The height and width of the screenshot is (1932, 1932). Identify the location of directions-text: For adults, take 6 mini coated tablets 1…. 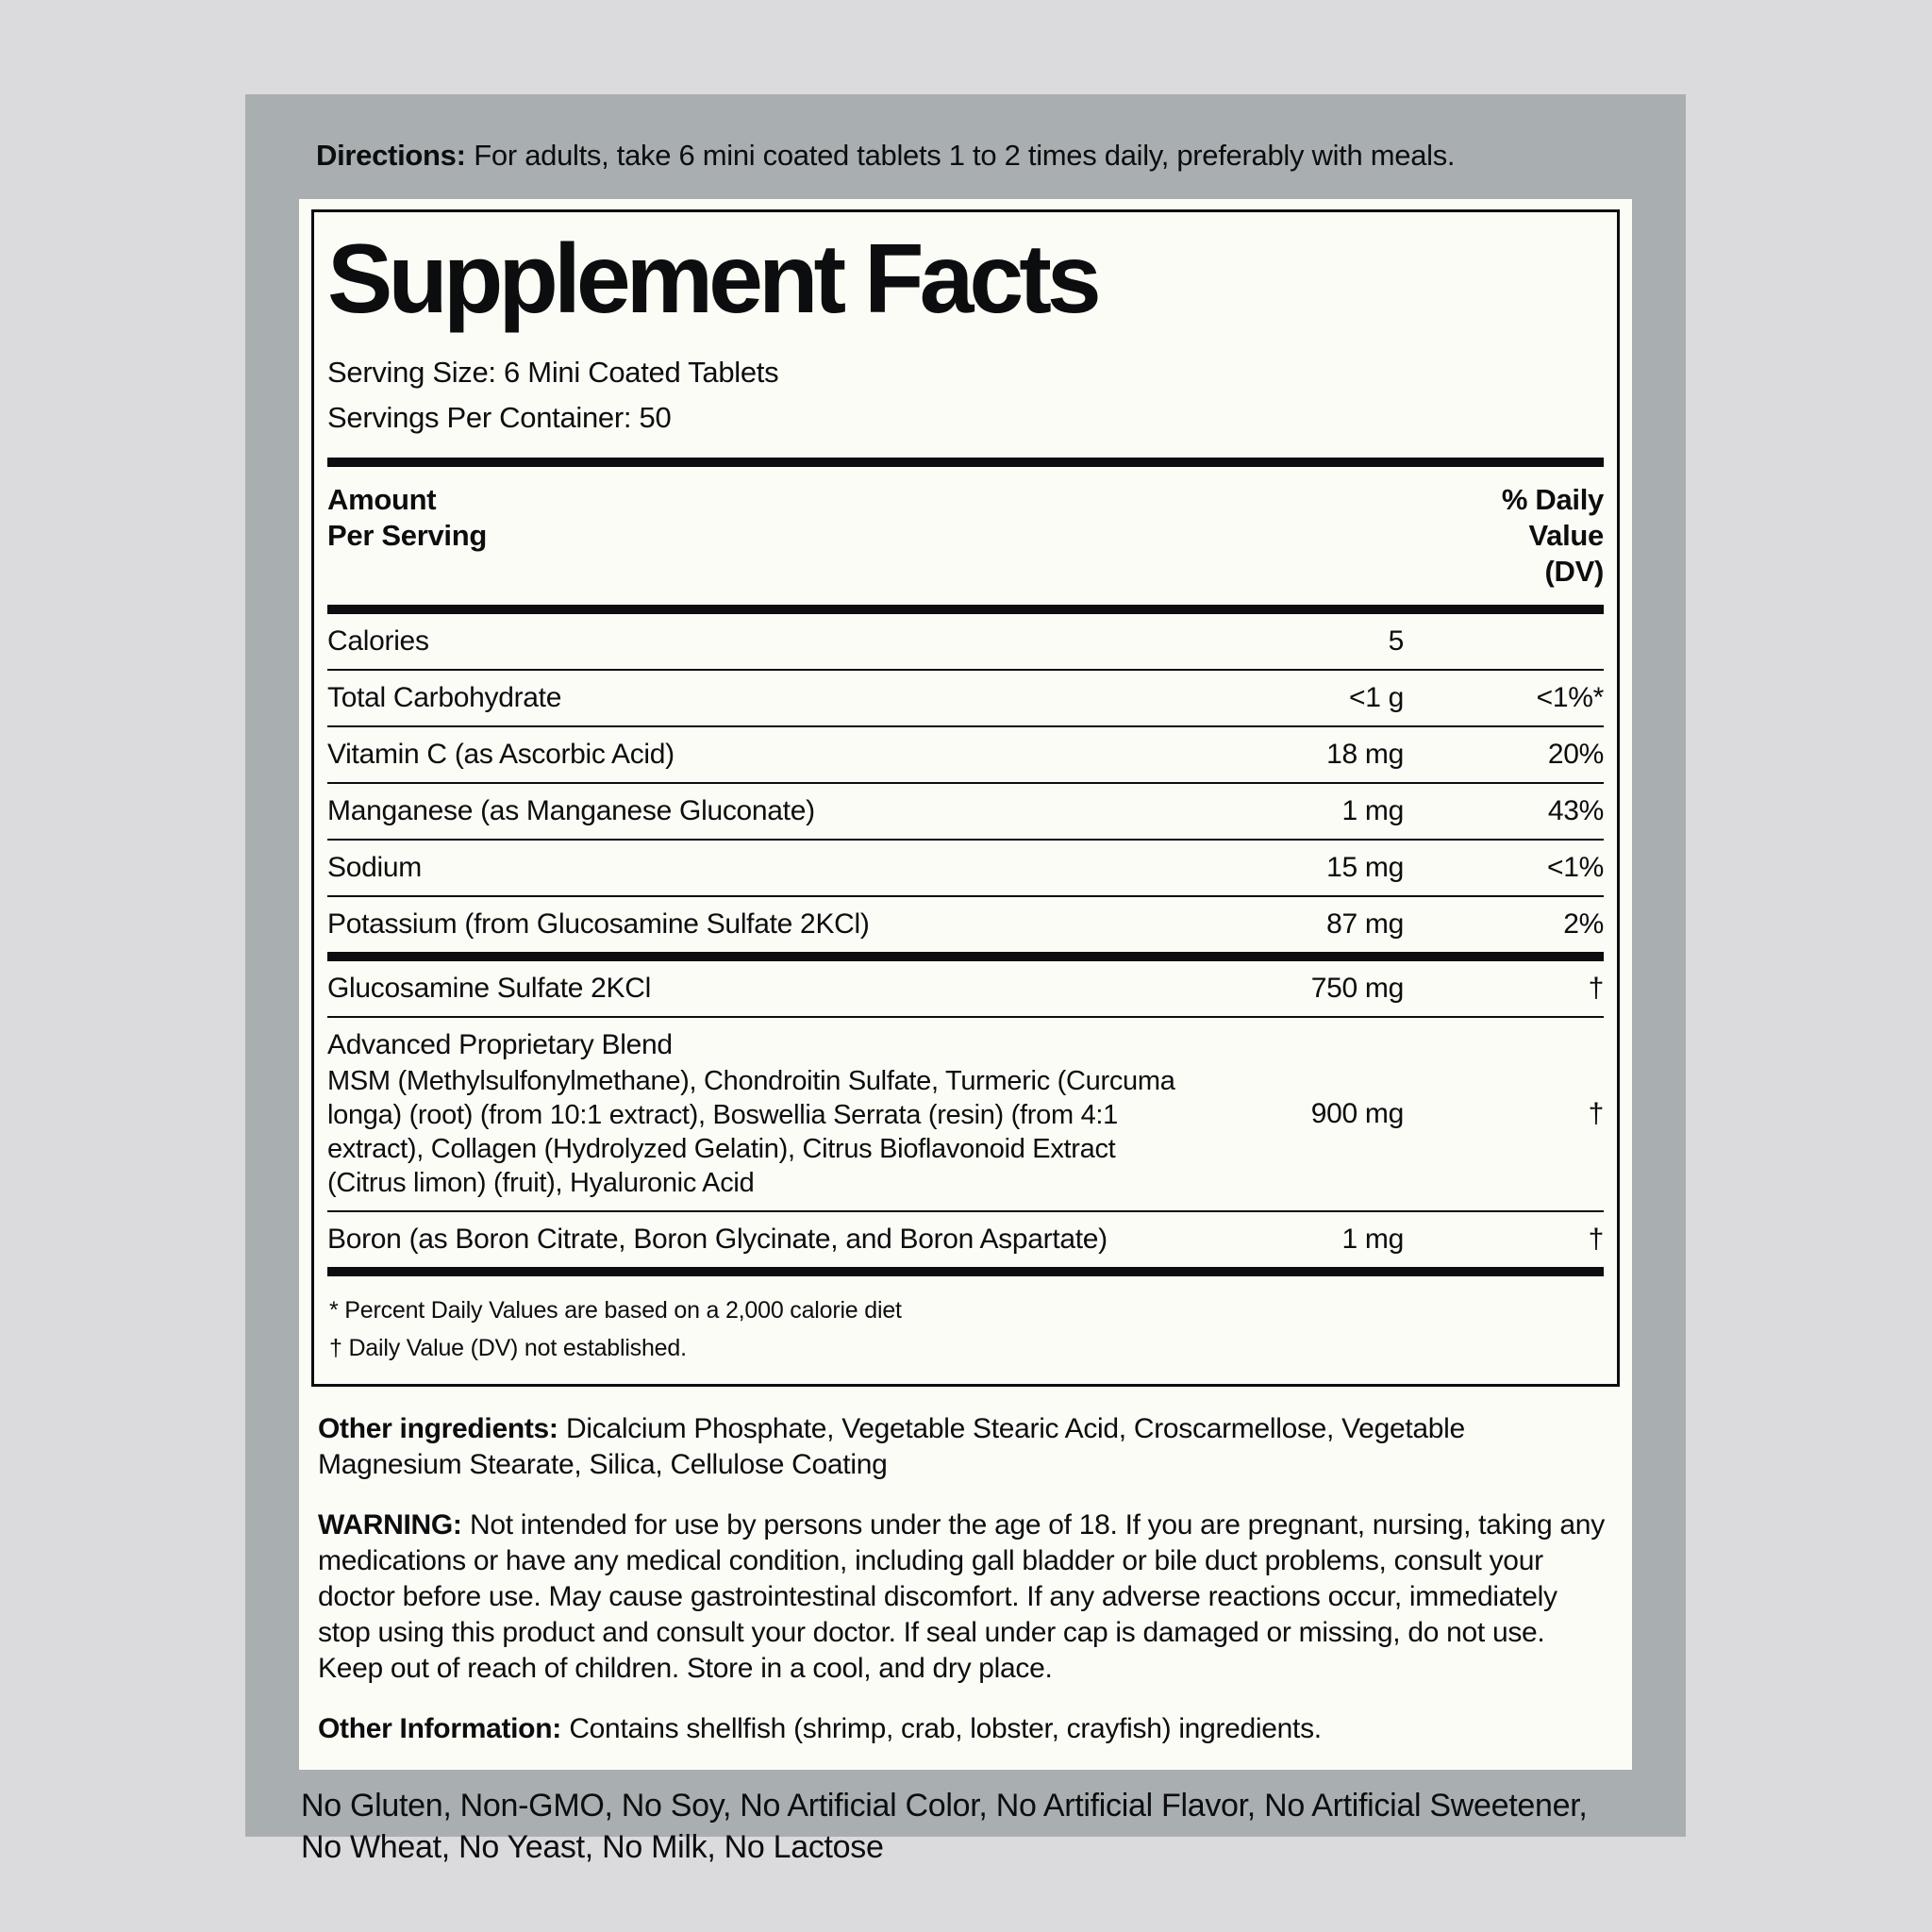
(965, 156).